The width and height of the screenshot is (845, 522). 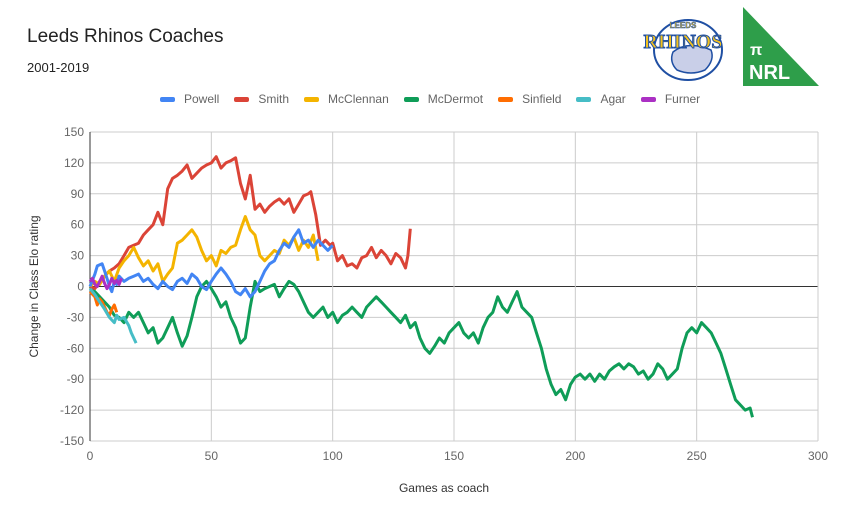 I want to click on x-tick-label: 300, so click(x=818, y=456).